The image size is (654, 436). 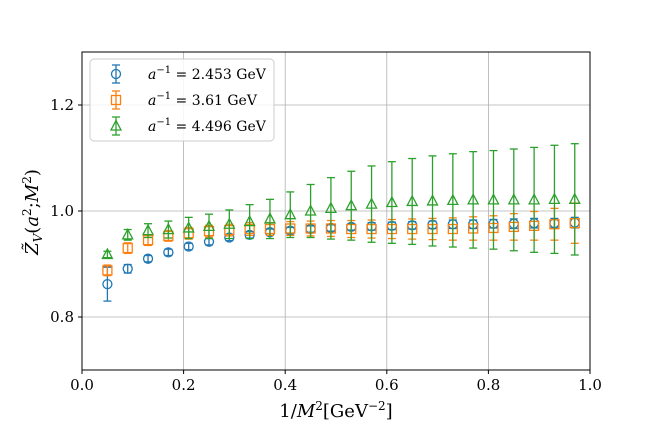 What do you see at coordinates (62, 105) in the screenshot?
I see `y-tick-label: 1.2` at bounding box center [62, 105].